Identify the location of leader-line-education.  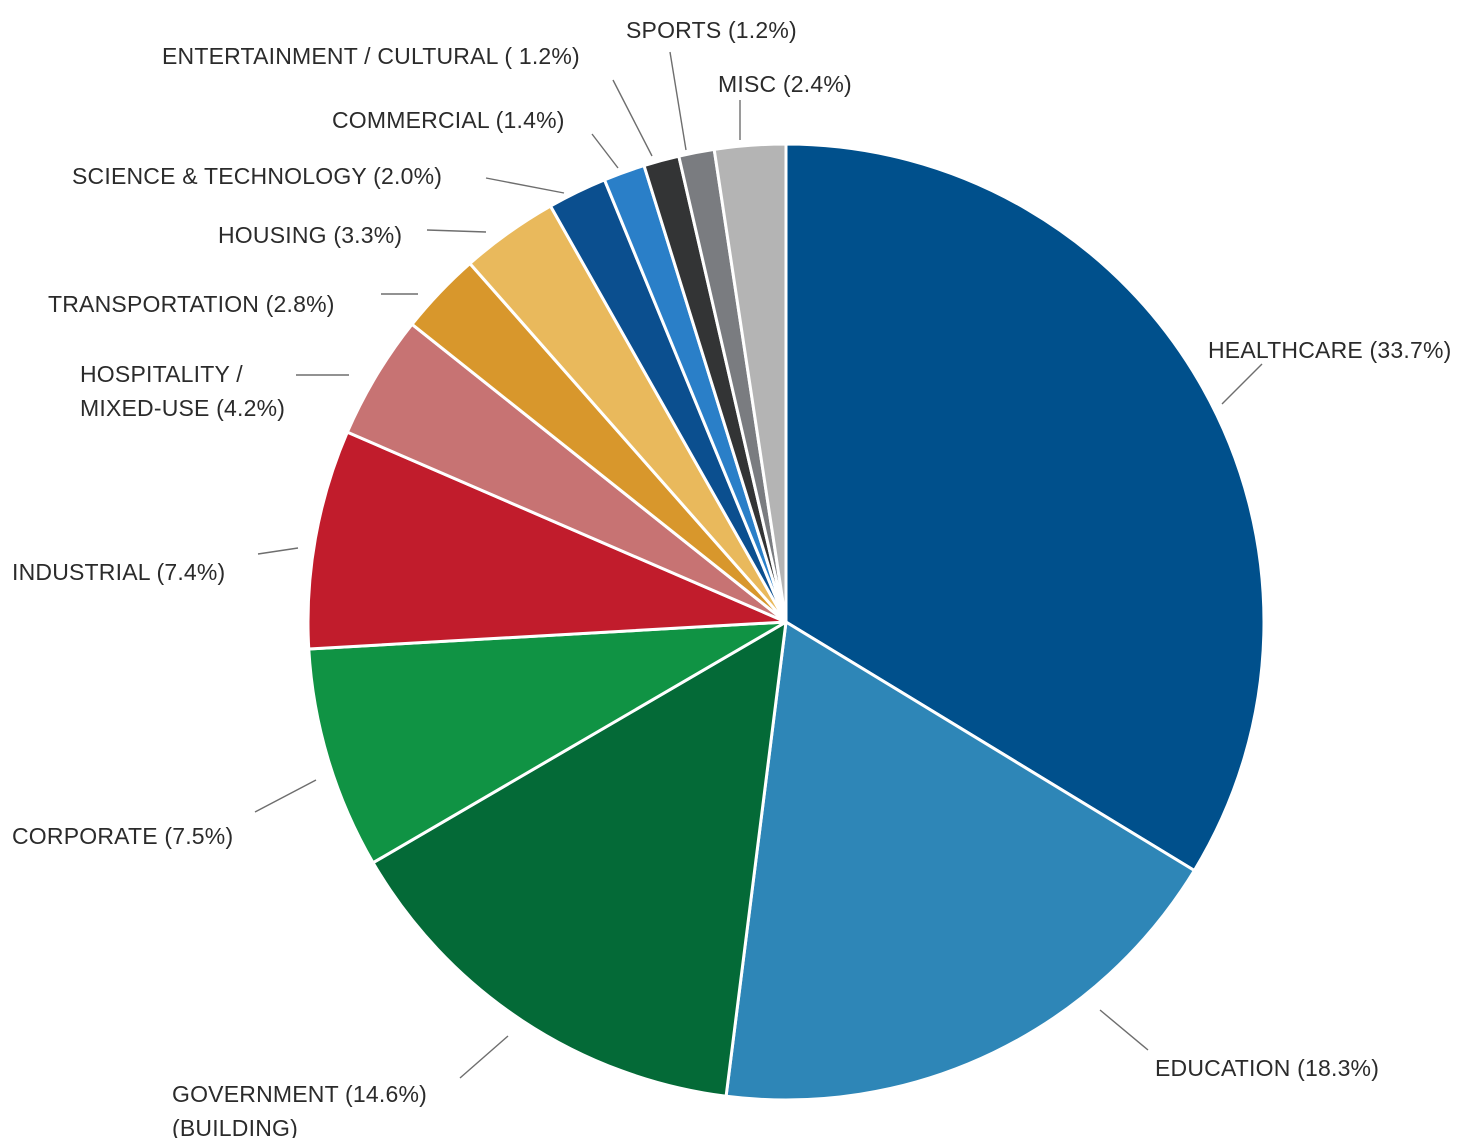
(1124, 1030).